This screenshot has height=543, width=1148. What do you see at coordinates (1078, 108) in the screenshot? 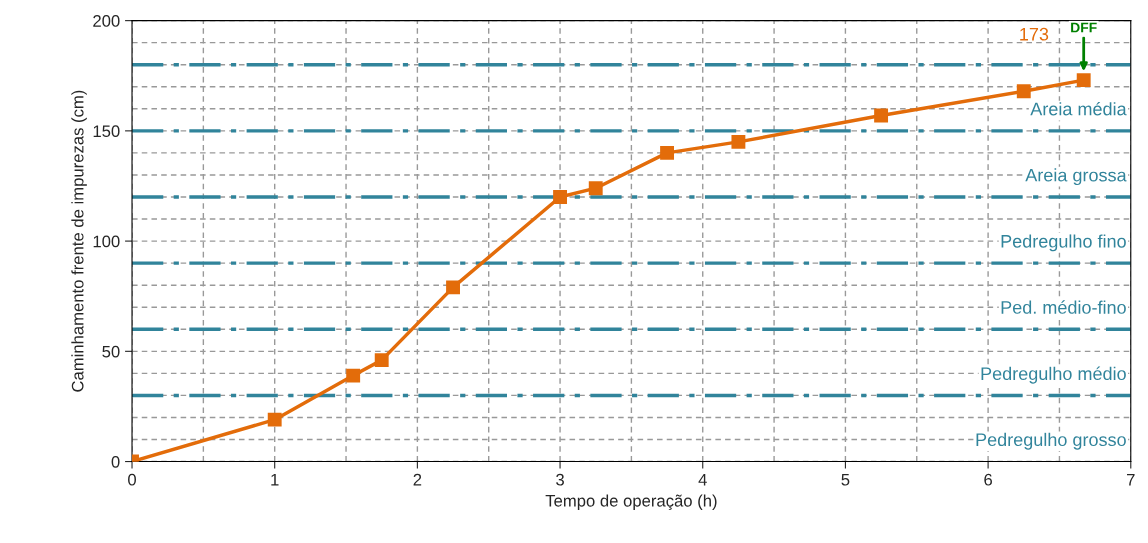
I see `ref-line-label: Areia média` at bounding box center [1078, 108].